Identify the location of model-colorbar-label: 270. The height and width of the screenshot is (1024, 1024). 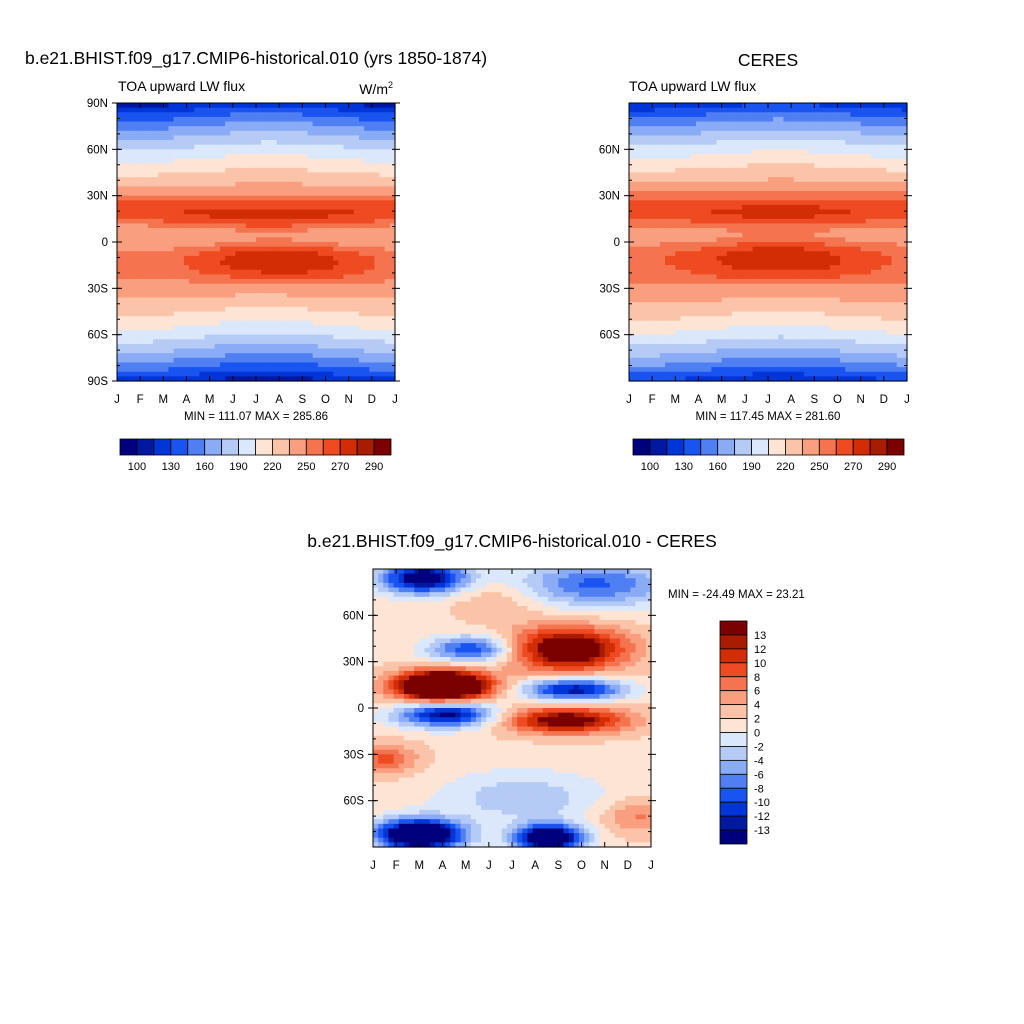
(340, 467).